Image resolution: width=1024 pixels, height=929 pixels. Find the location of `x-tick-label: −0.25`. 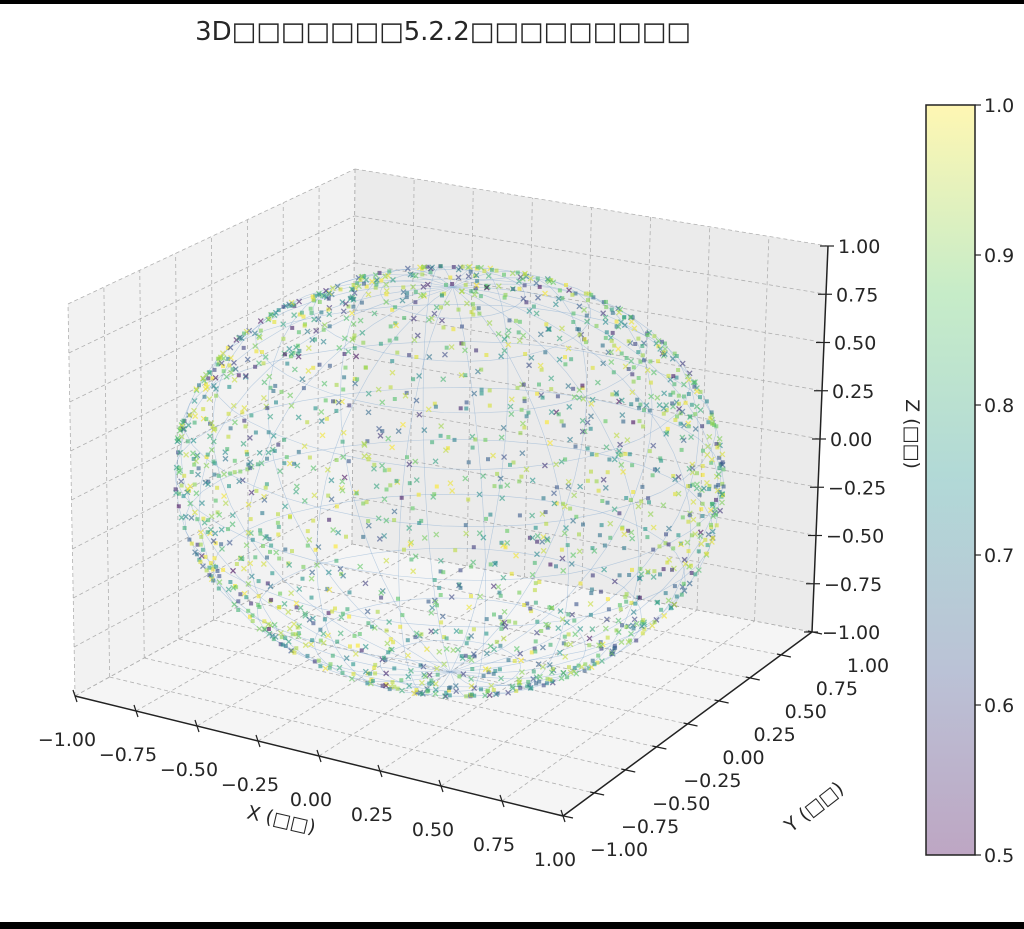

x-tick-label: −0.25 is located at coordinates (250, 785).